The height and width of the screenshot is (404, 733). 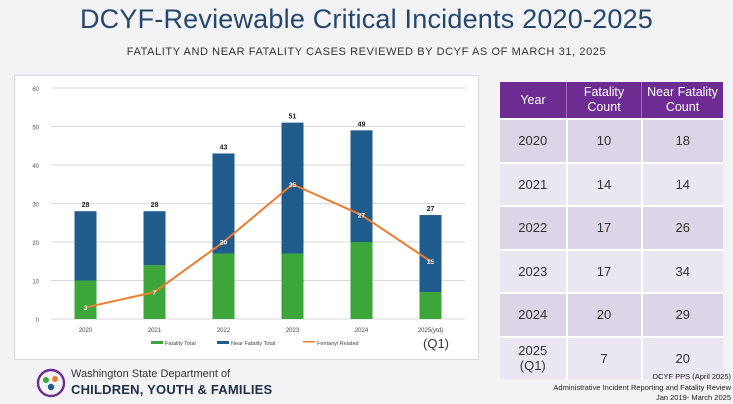 I want to click on table-row: 2023 17 34, so click(x=611, y=270).